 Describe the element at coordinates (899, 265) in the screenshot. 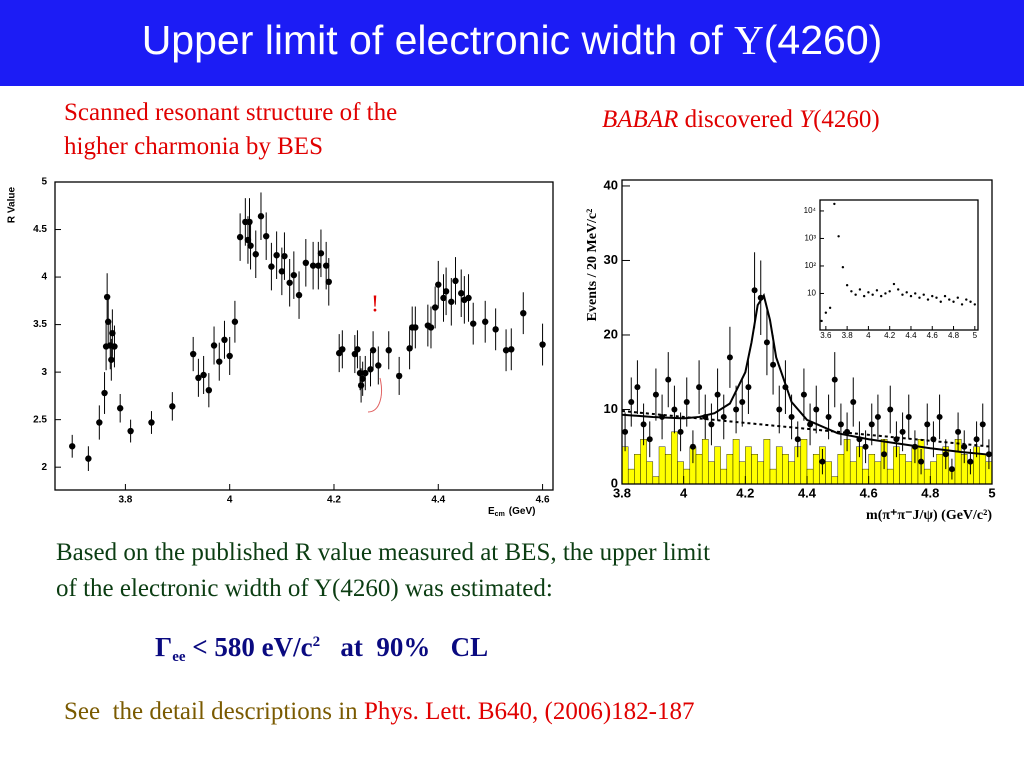

I see `plot-frame` at that location.